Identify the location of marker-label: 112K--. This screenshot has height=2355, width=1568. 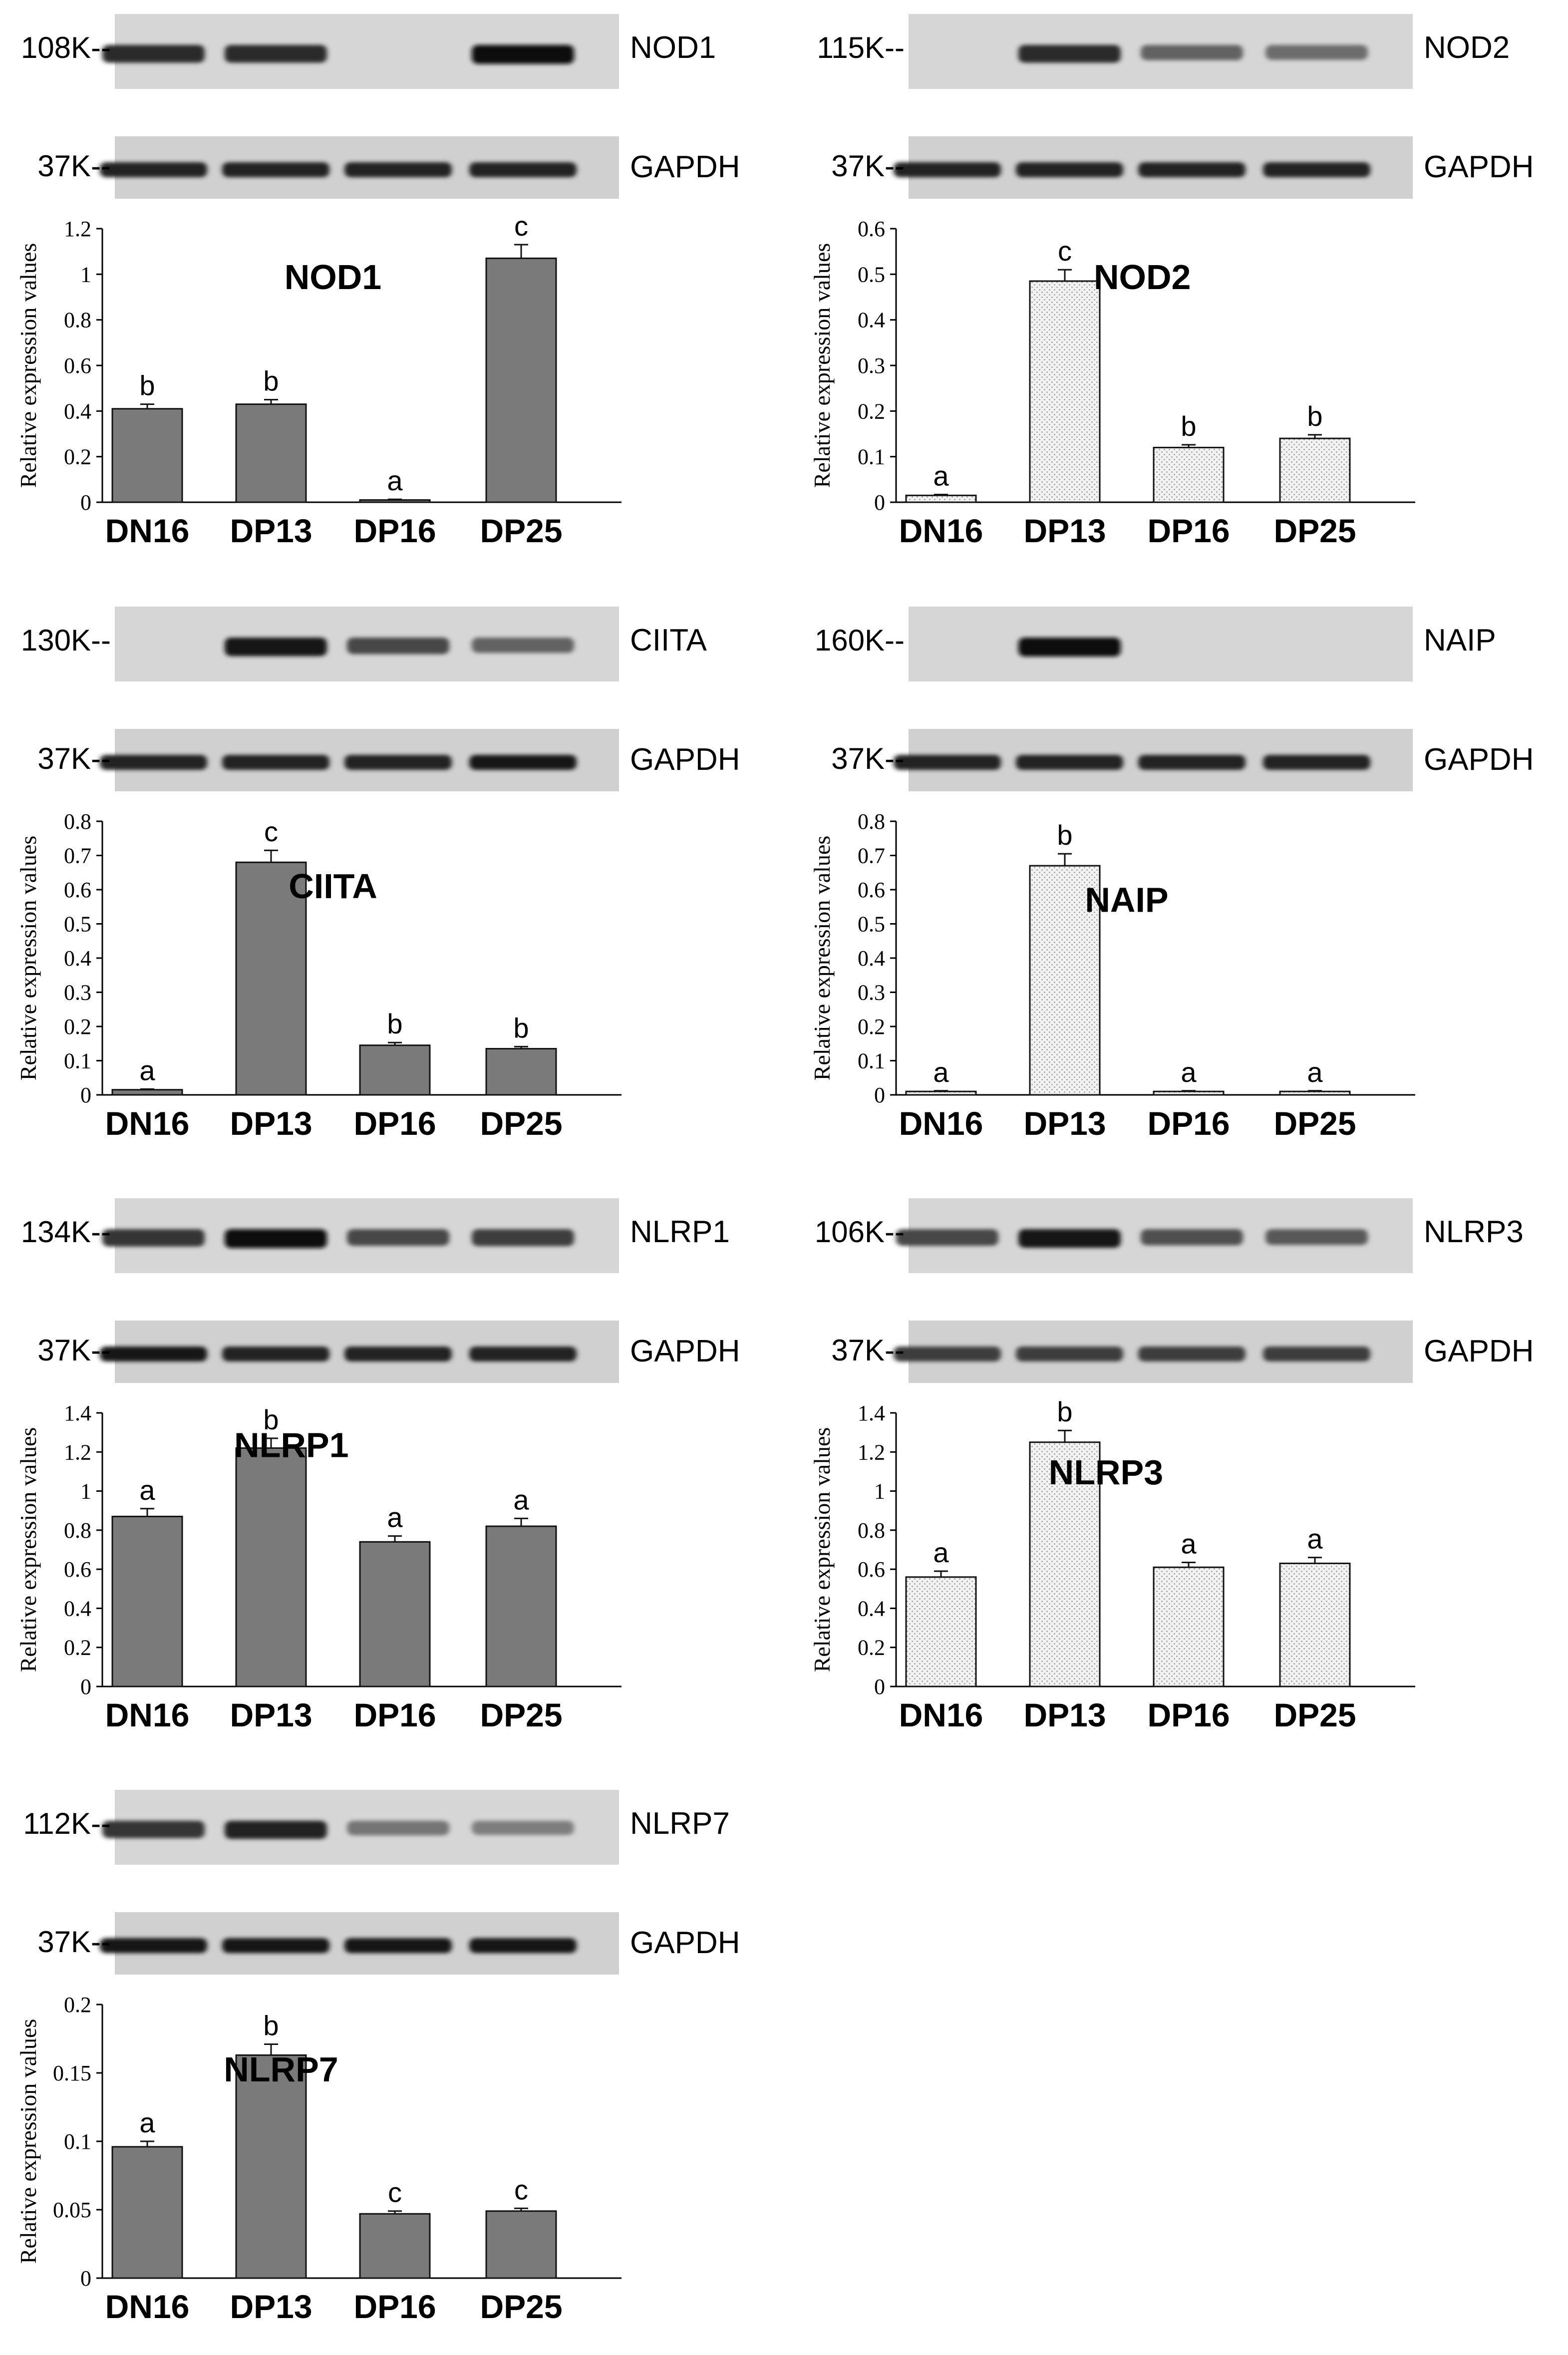
(67, 1823).